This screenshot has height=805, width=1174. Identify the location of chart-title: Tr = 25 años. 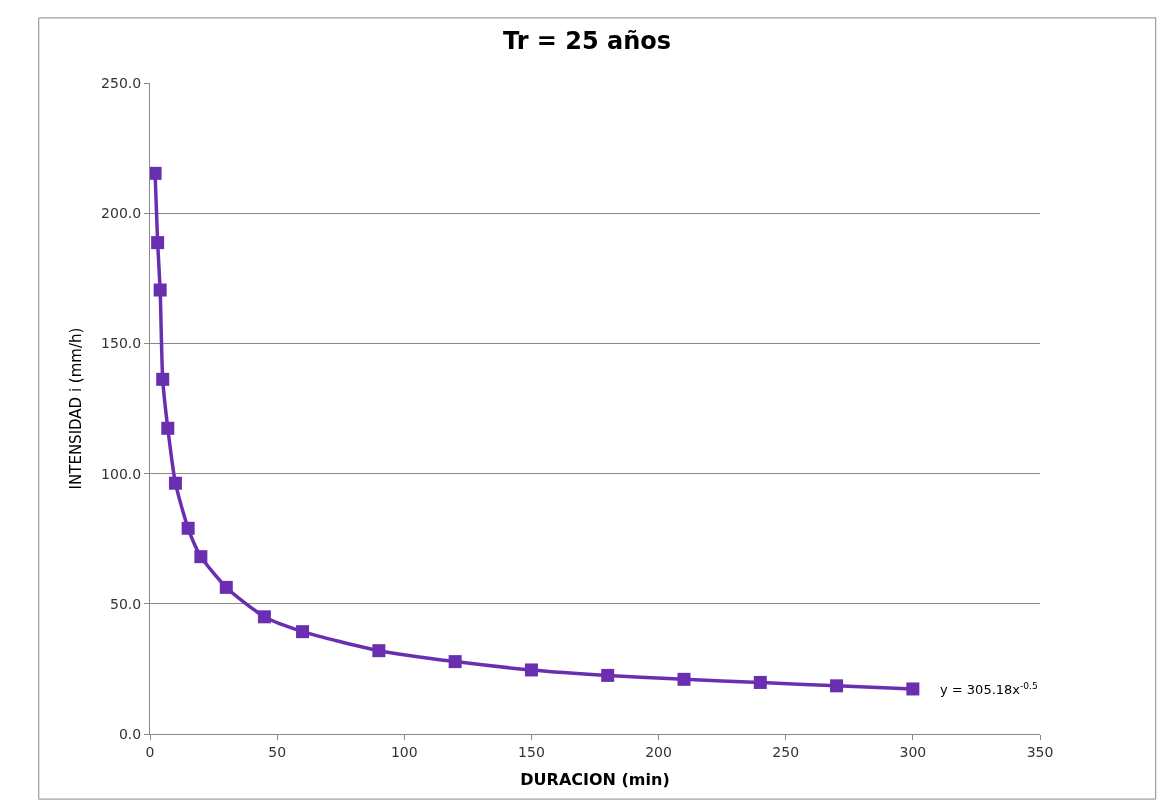
(587, 41).